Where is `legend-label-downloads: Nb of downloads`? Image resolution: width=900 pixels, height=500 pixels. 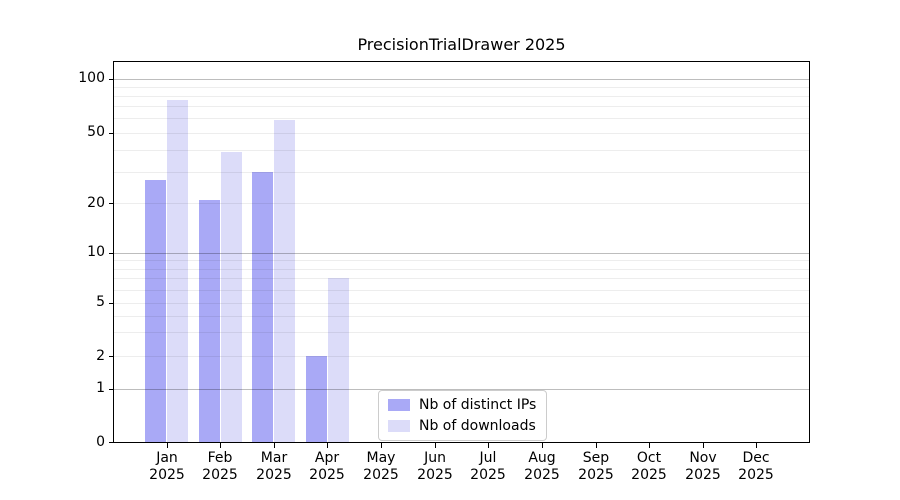 legend-label-downloads: Nb of downloads is located at coordinates (477, 426).